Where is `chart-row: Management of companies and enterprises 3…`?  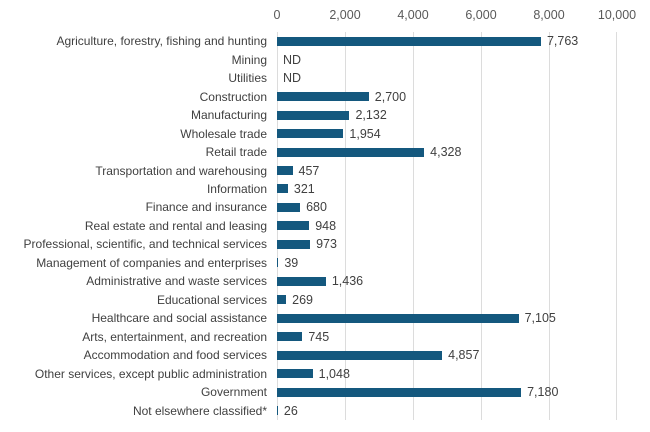 chart-row: Management of companies and enterprises 3… is located at coordinates (325, 263).